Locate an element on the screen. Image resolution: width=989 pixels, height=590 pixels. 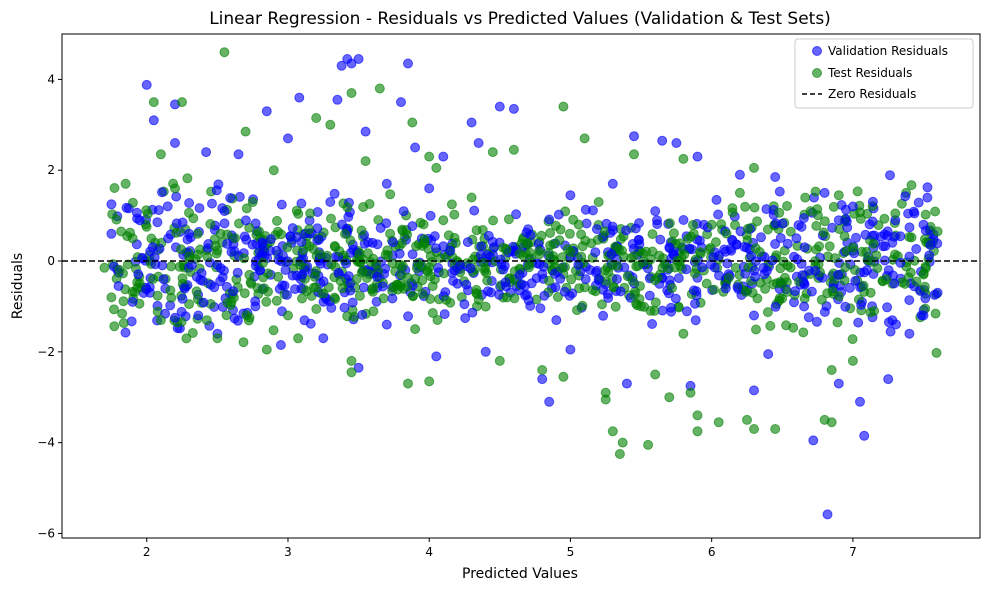
x-tick-label: 3 is located at coordinates (288, 552).